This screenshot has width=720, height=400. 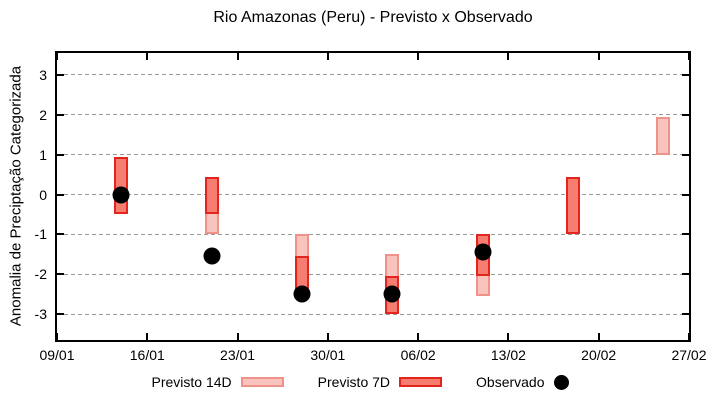 What do you see at coordinates (373, 314) in the screenshot?
I see `gridline-y--3` at bounding box center [373, 314].